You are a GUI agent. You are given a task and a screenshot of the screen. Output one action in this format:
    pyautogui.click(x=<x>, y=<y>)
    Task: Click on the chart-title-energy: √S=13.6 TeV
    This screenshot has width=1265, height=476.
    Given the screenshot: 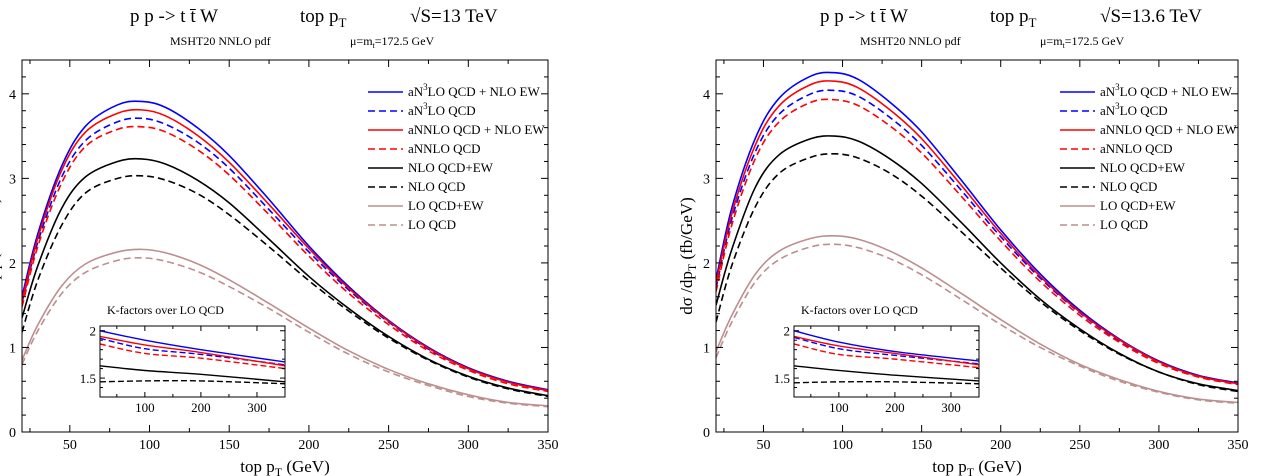 What is the action you would take?
    pyautogui.click(x=1151, y=16)
    